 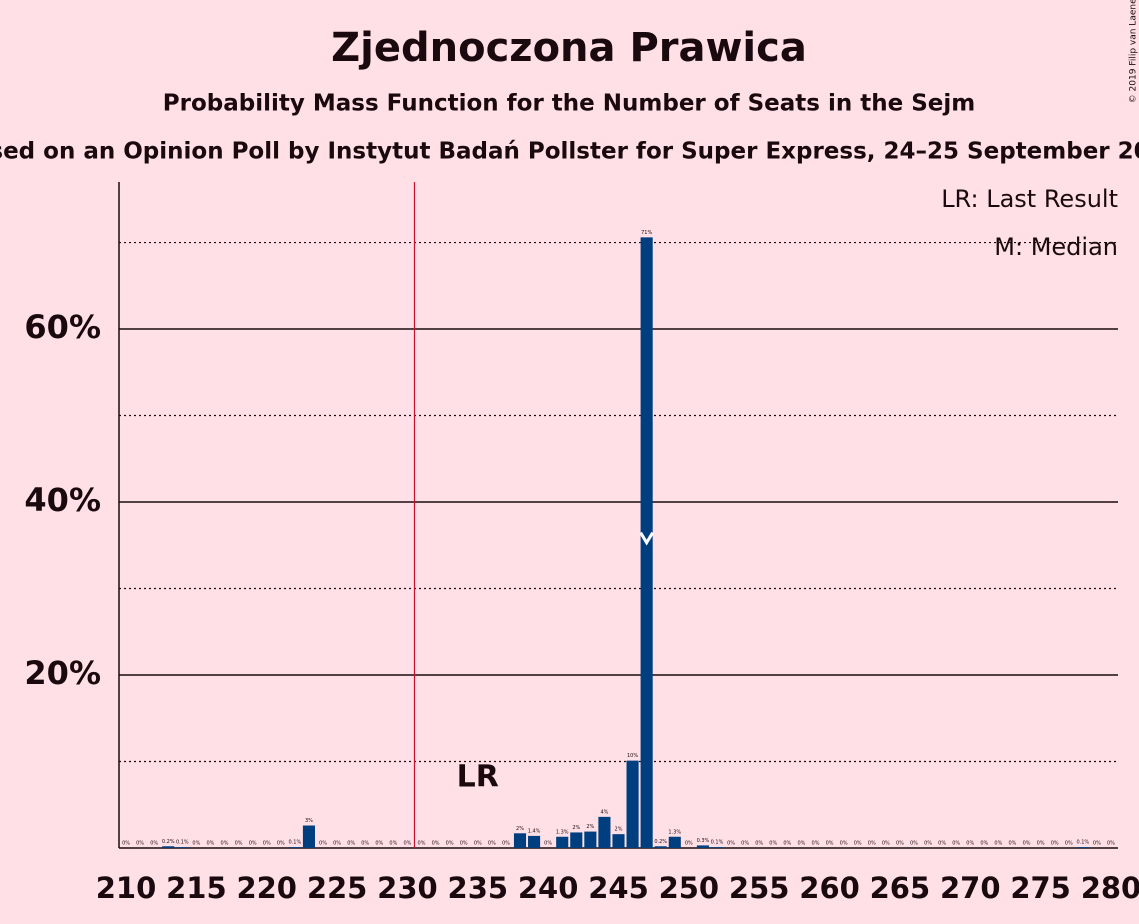 I want to click on value-label: 1.3%, so click(x=562, y=832).